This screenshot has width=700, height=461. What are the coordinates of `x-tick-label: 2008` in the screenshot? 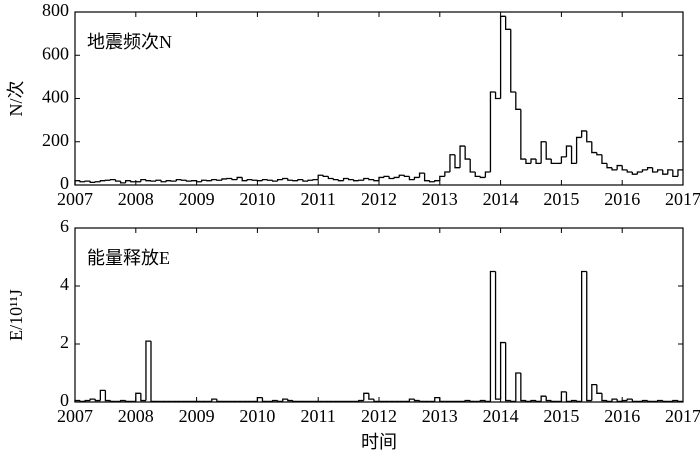 It's located at (136, 199).